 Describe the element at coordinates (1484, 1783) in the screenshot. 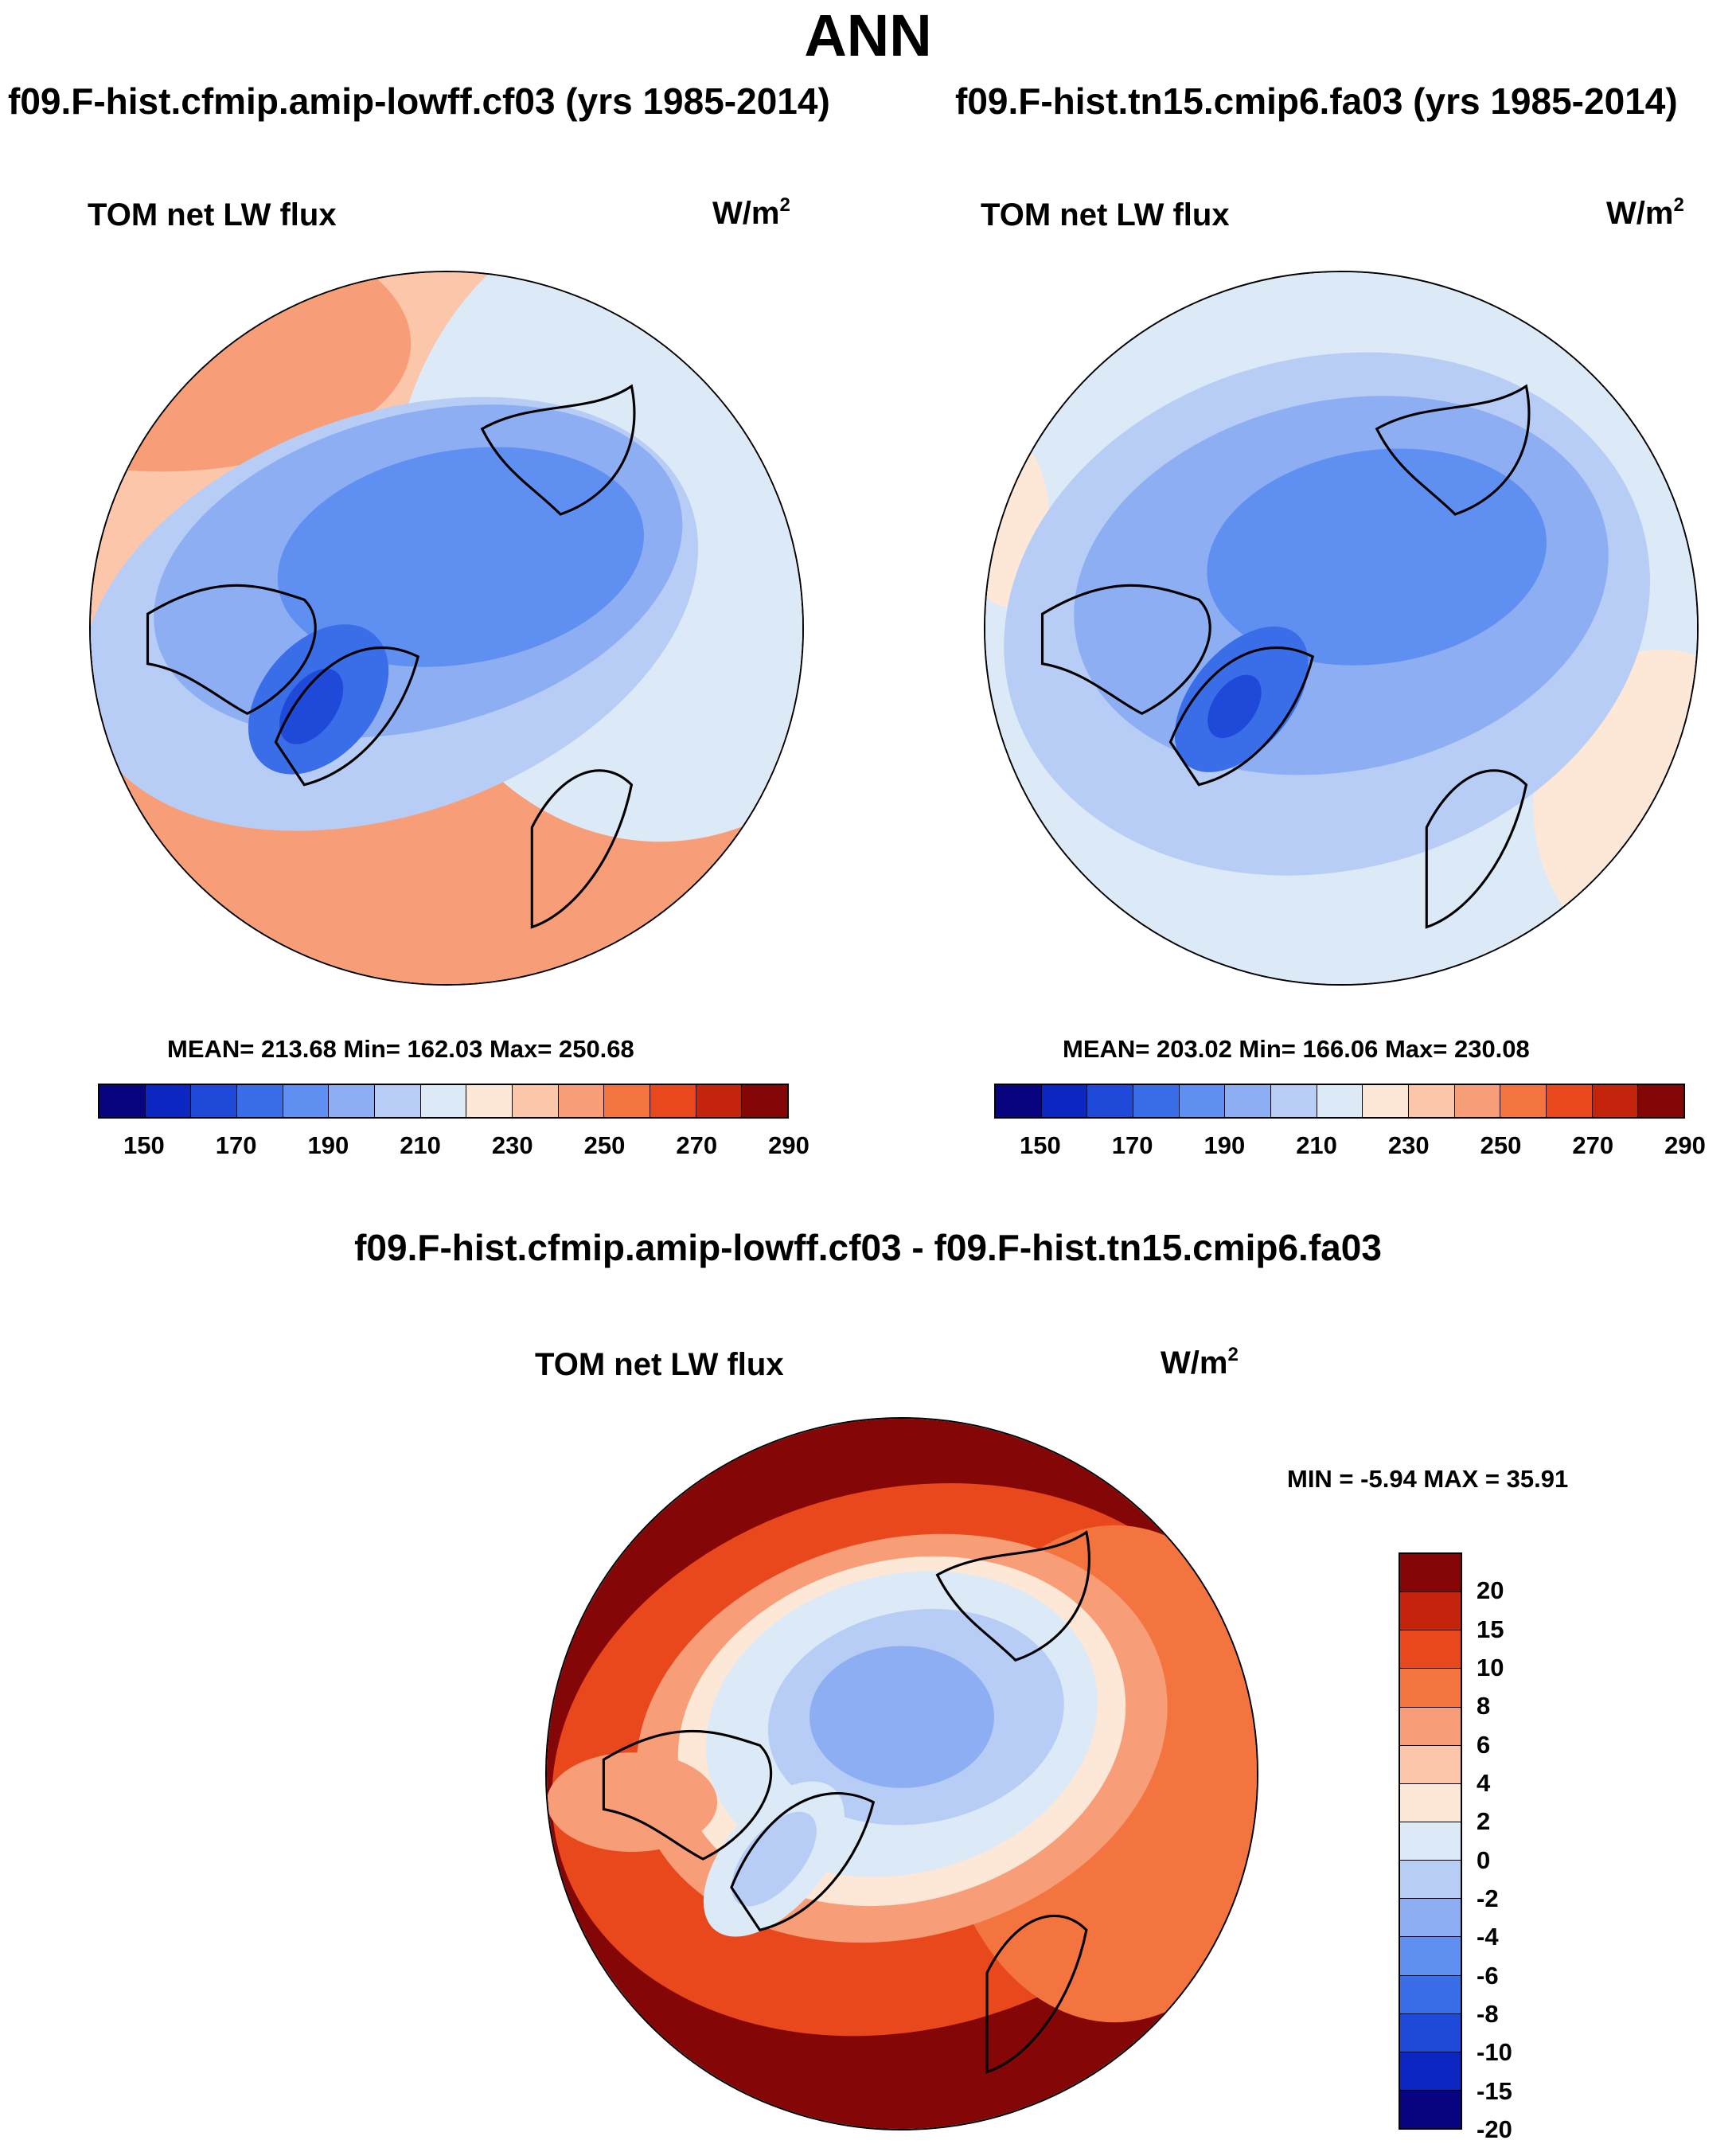

I see `colorbar-tick-label: 4` at that location.